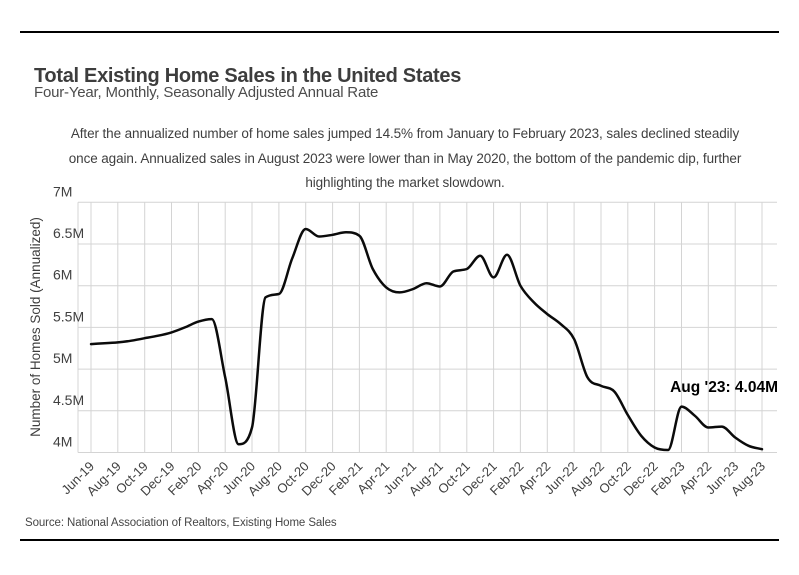 This screenshot has height=575, width=799. I want to click on y-tick-label: 4.5M, so click(68, 400).